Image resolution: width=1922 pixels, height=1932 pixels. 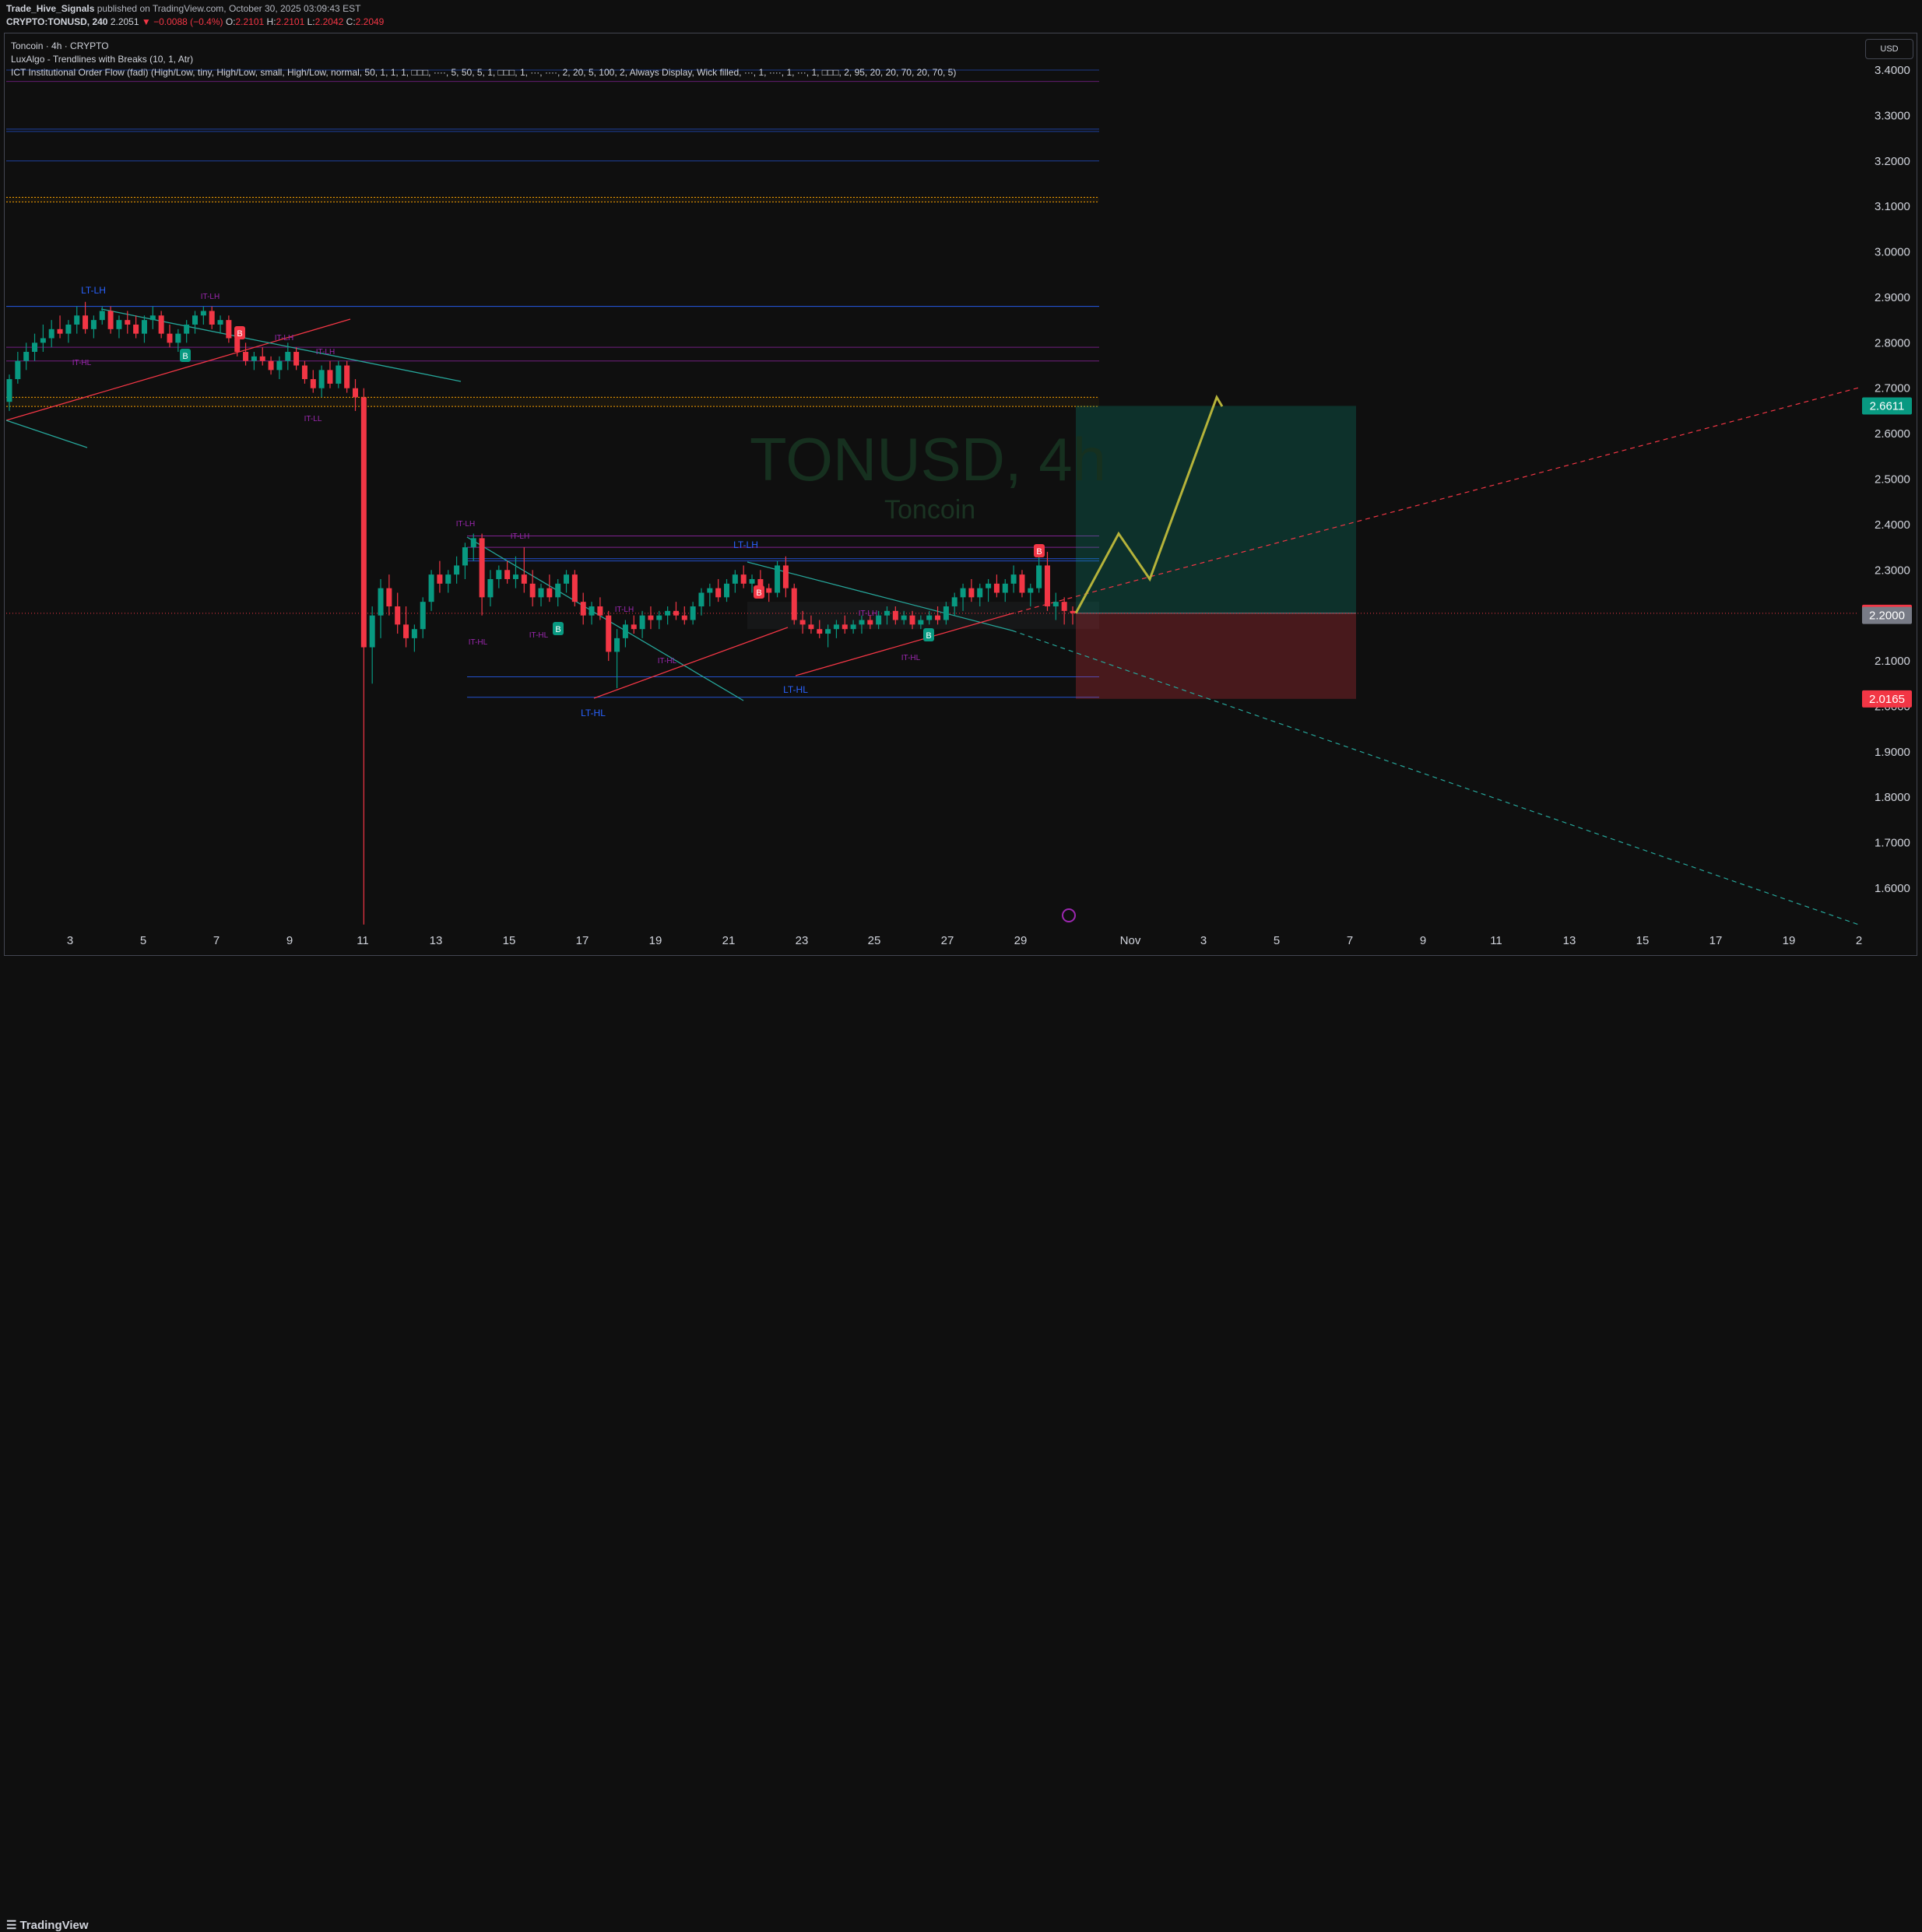 I want to click on y-tick-label: 3.1000, so click(x=1892, y=206).